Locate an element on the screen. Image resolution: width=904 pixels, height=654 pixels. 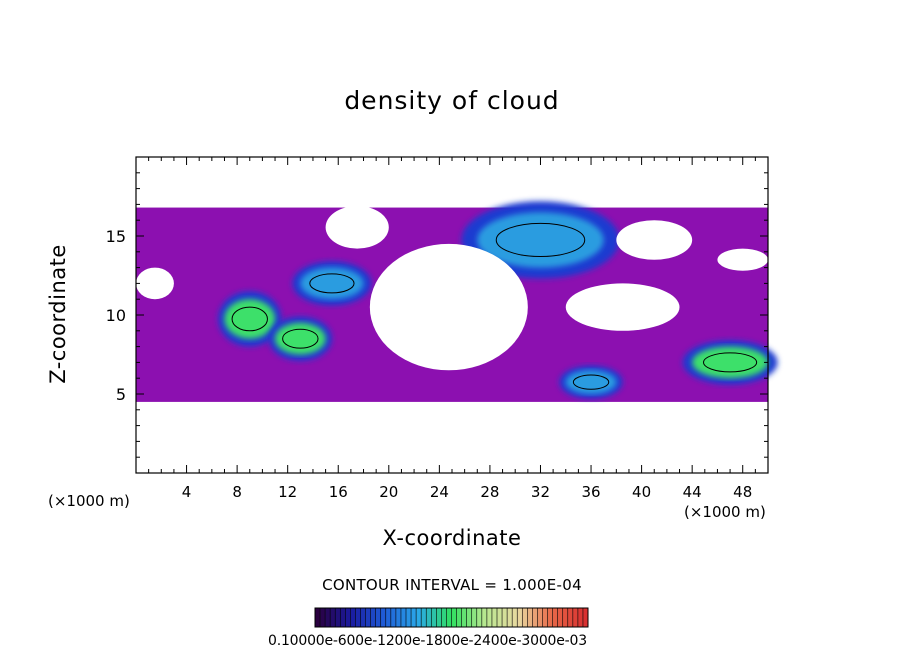
x-tick-label: 28 is located at coordinates (489, 492).